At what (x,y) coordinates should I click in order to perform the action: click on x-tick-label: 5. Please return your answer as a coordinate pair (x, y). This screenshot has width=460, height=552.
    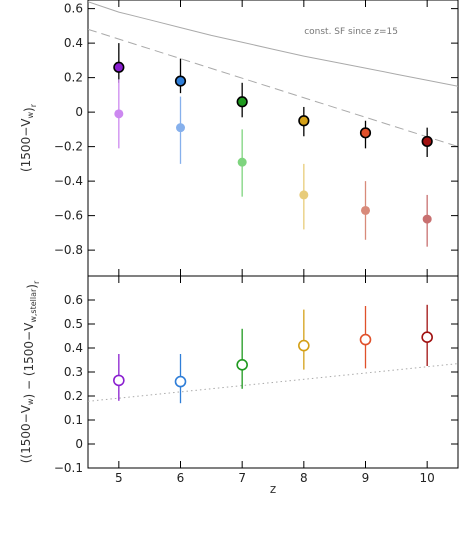
    Looking at the image, I should click on (119, 478).